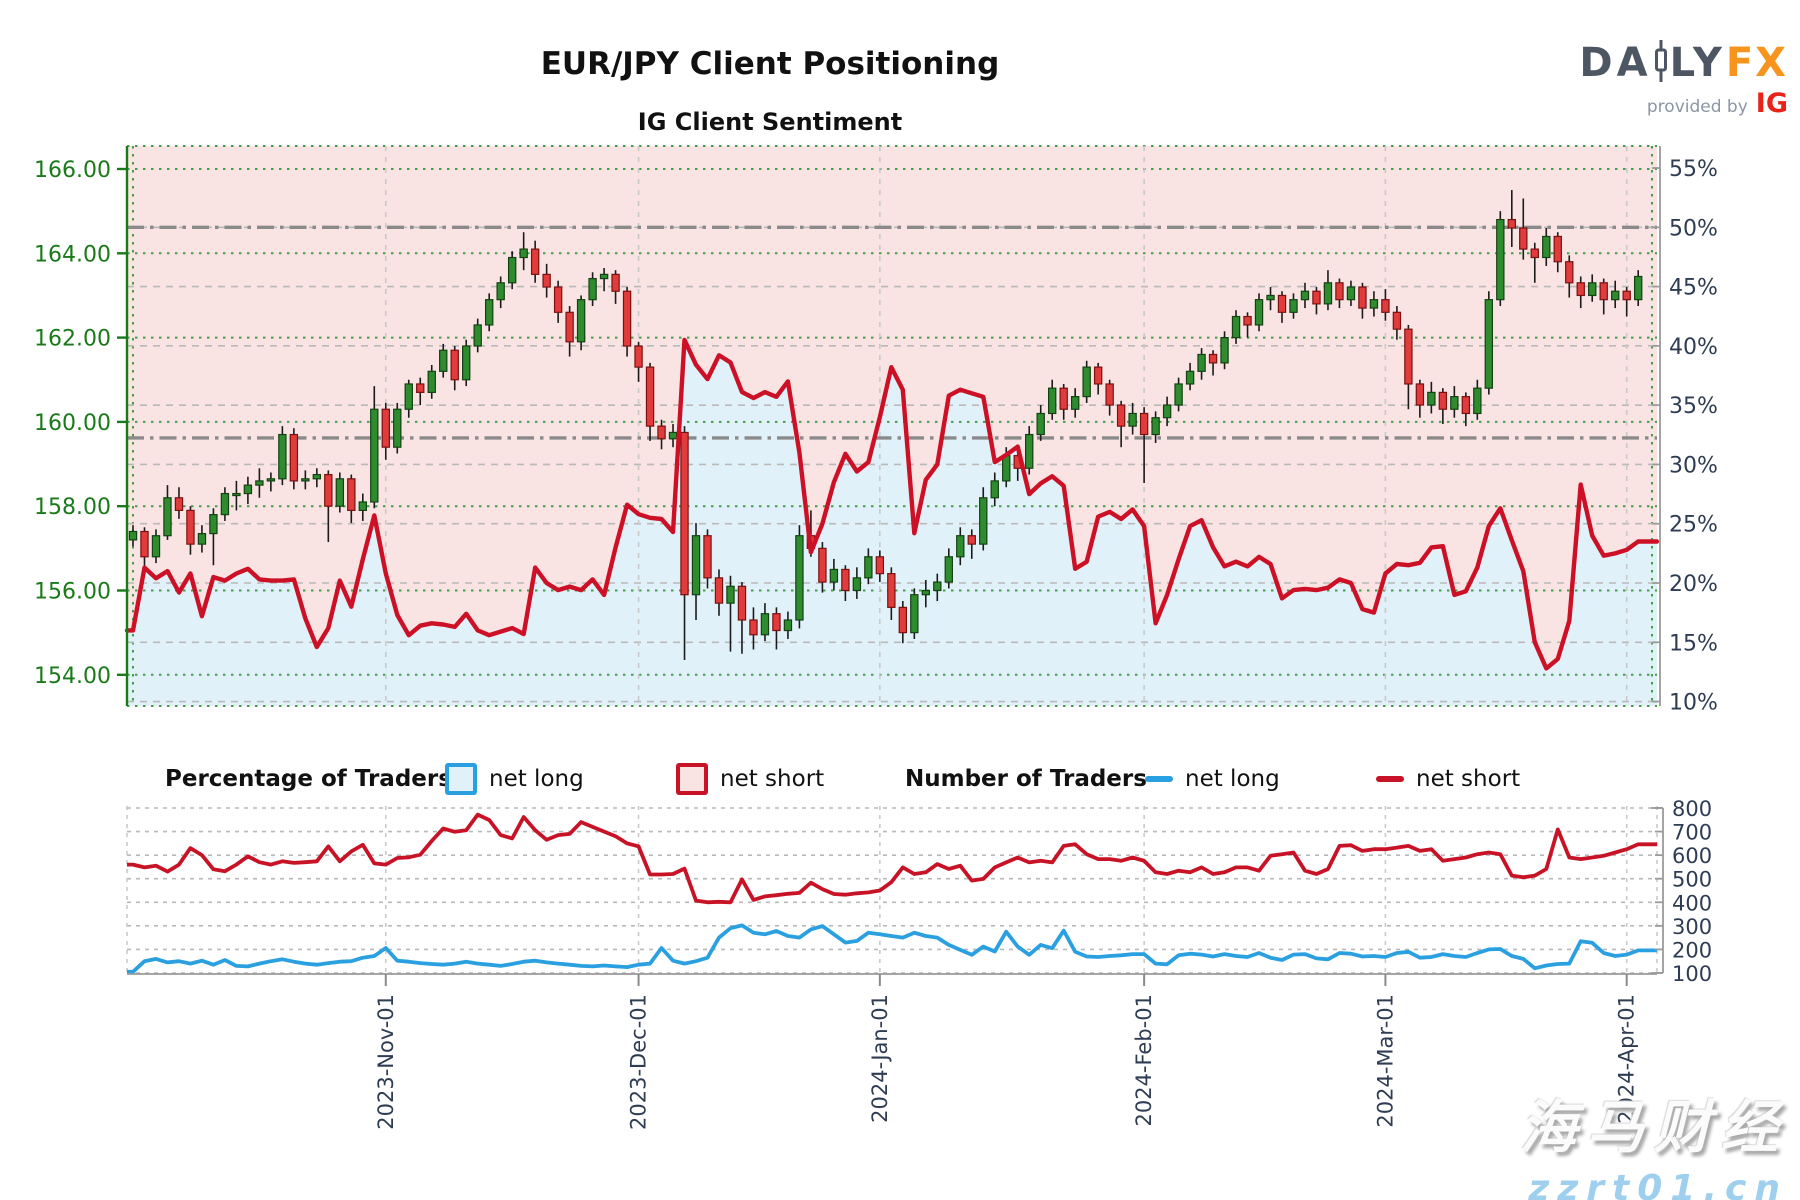 The width and height of the screenshot is (1800, 1200). I want to click on count-tick-label: 400, so click(1692, 903).